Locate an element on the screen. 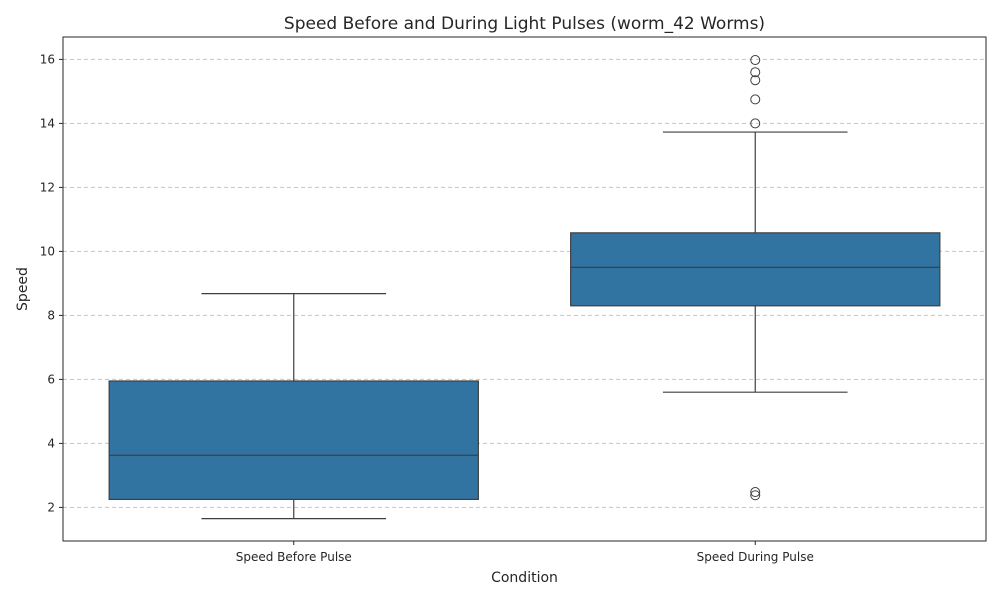 The image size is (1000, 600). x-tick-label: Speed During Pulse is located at coordinates (755, 557).